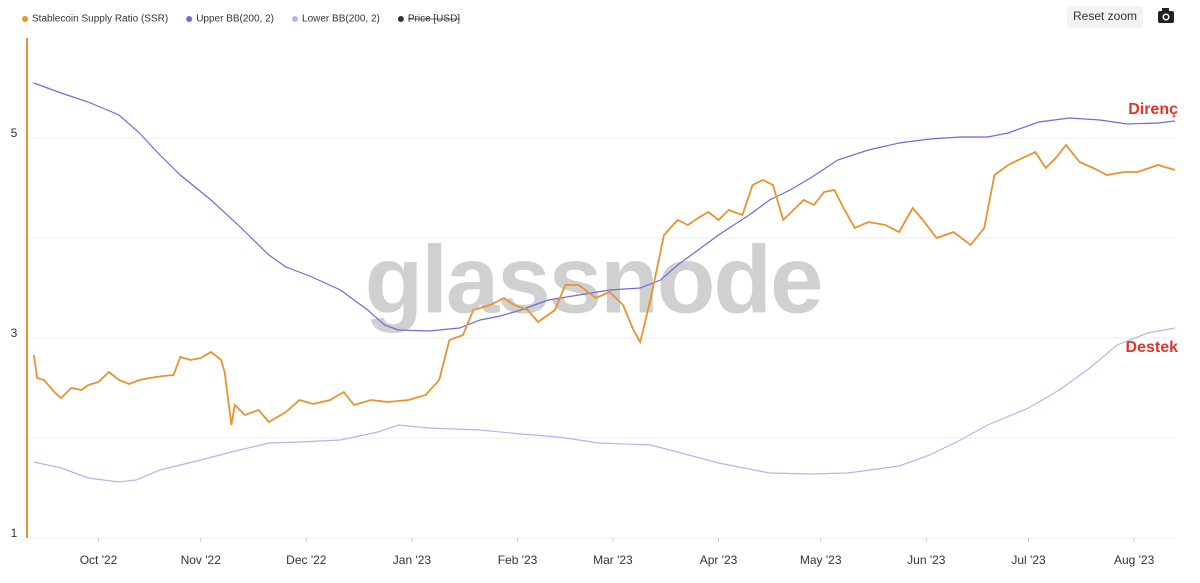 This screenshot has height=583, width=1200. I want to click on x-tick-label: Mar '23, so click(613, 560).